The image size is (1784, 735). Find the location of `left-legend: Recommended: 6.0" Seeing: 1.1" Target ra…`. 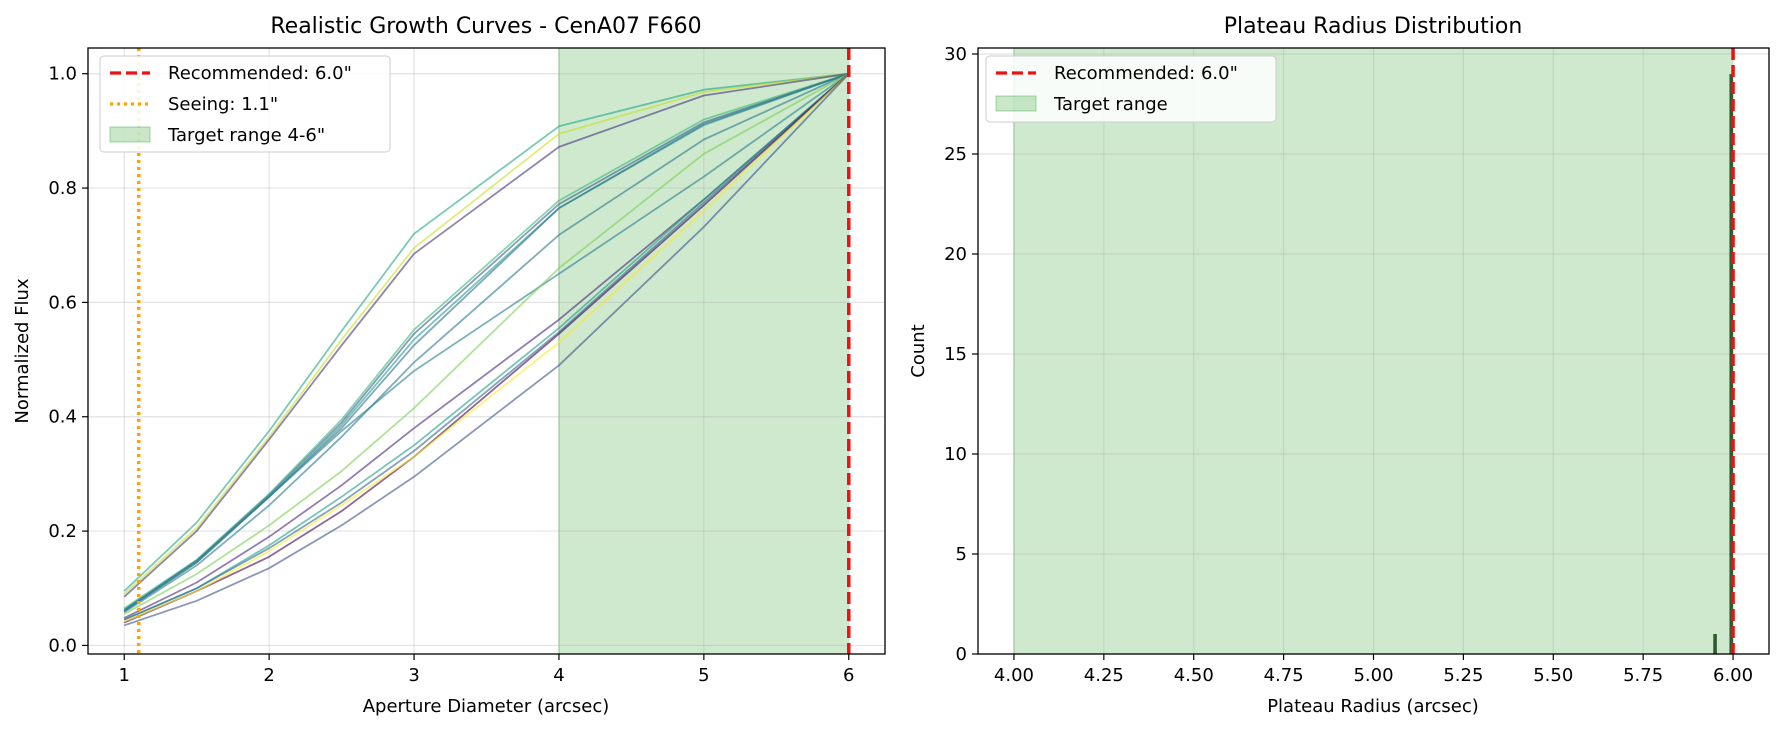

left-legend: Recommended: 6.0" Seeing: 1.1" Target ra… is located at coordinates (245, 104).